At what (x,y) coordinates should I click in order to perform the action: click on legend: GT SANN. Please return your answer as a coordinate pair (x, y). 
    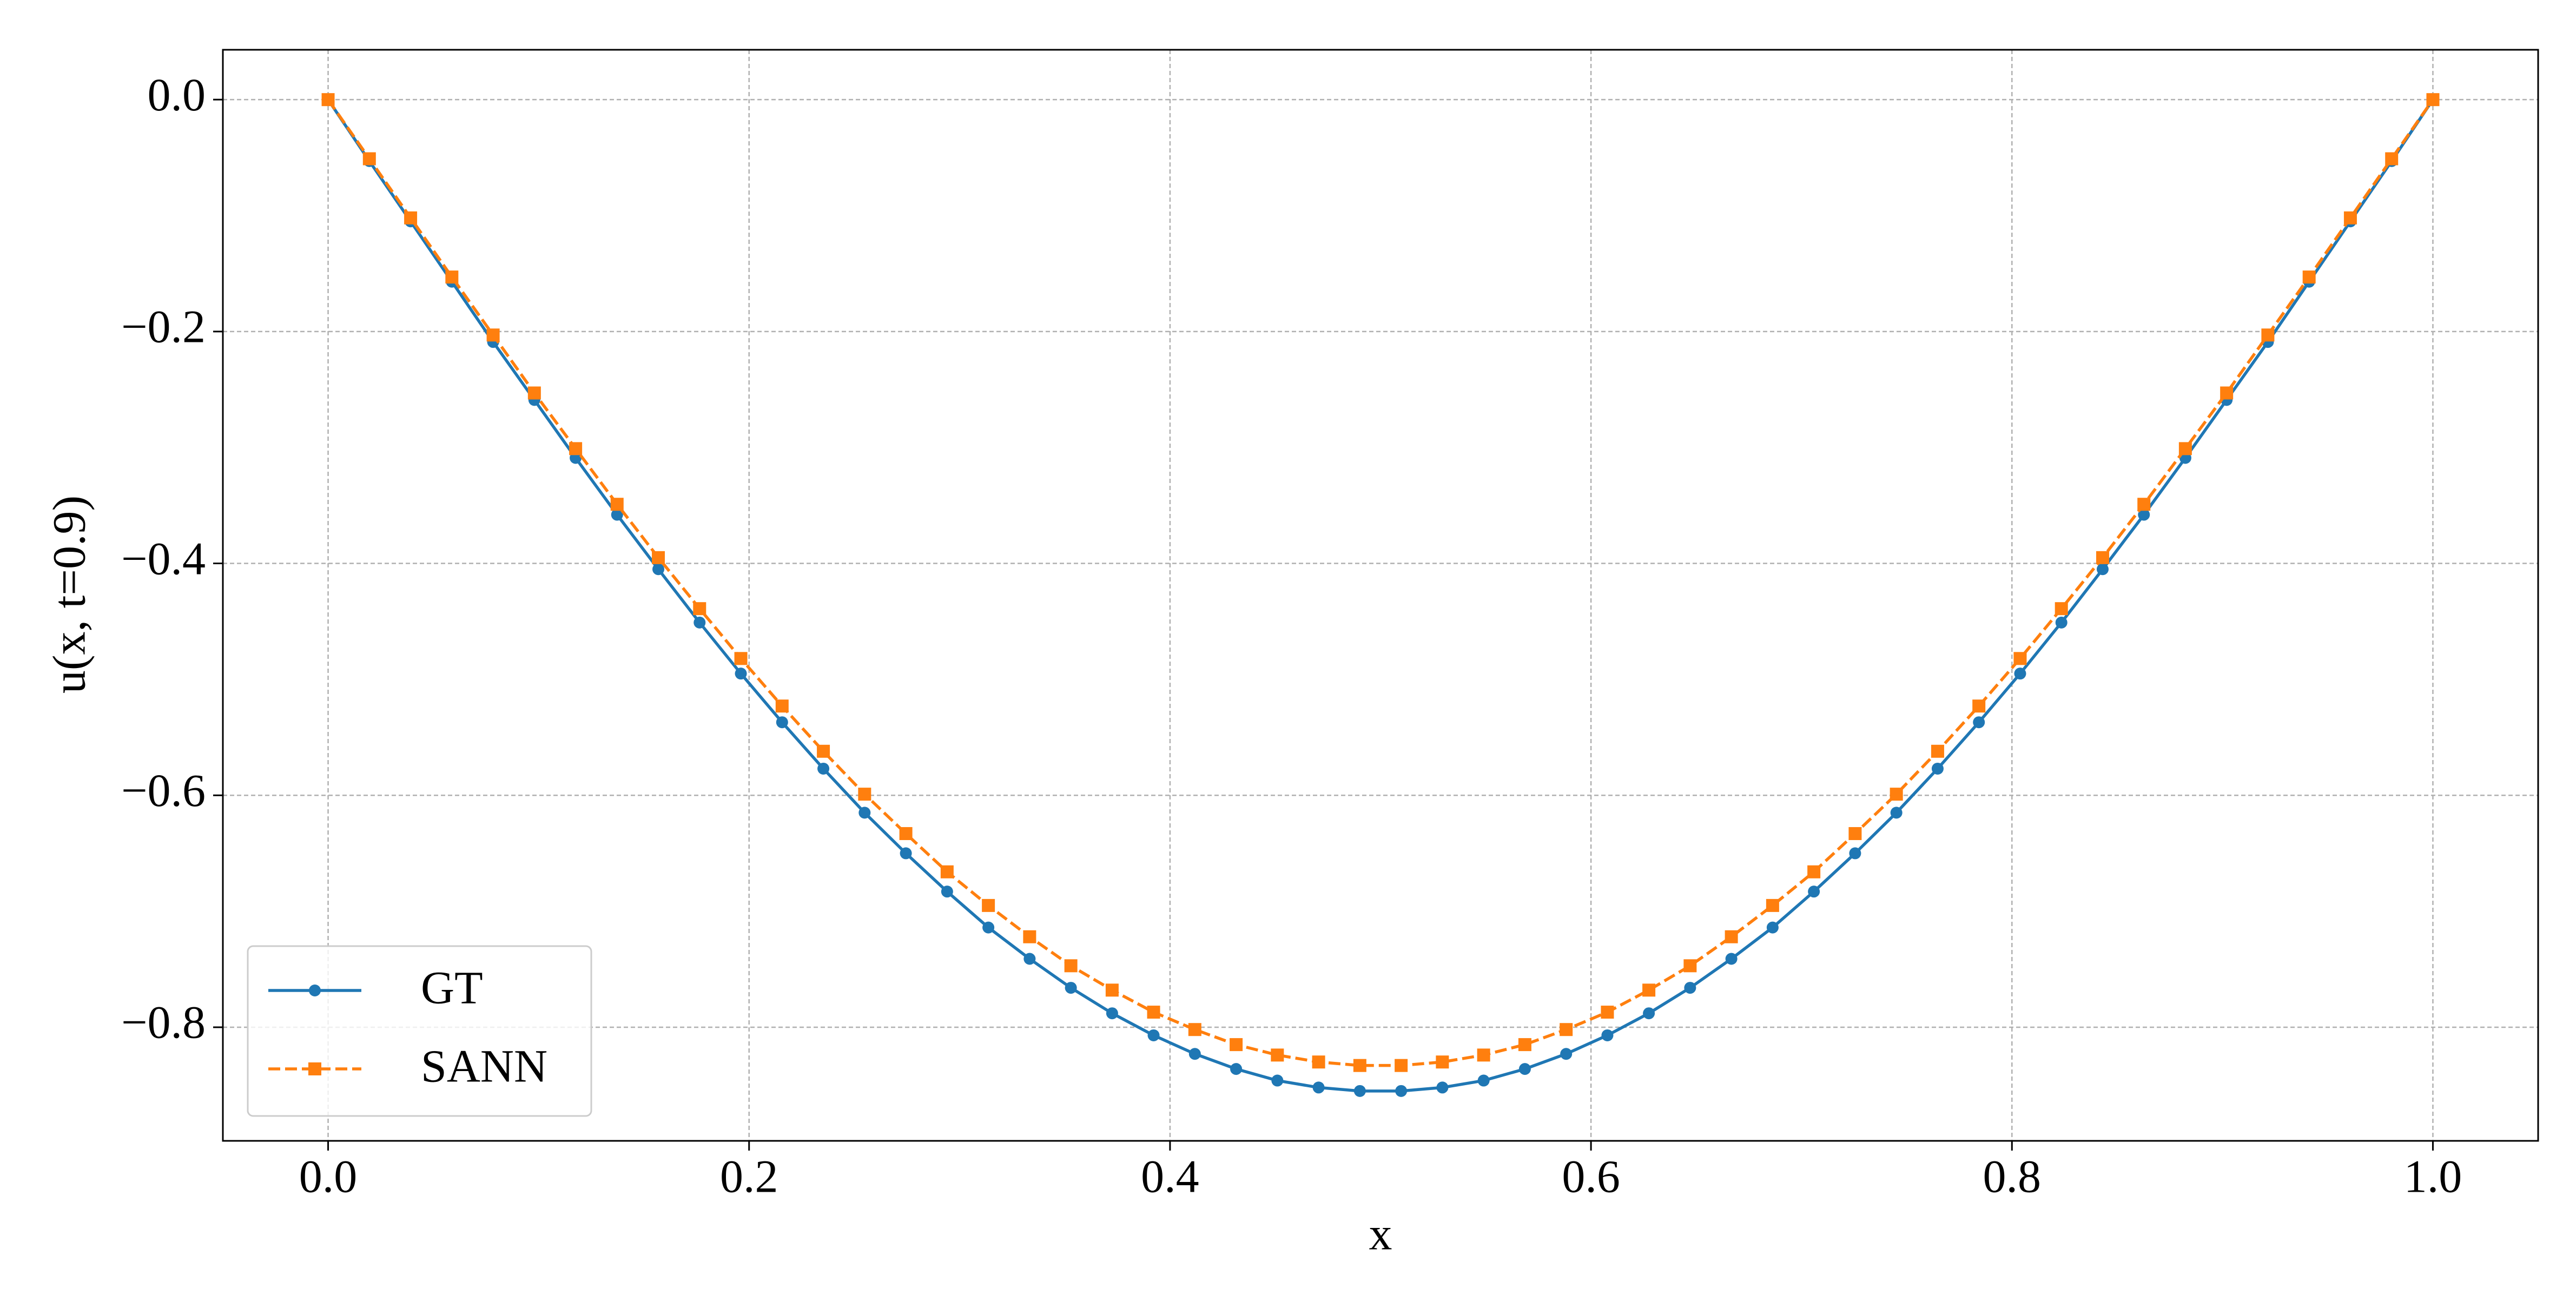
    Looking at the image, I should click on (419, 1031).